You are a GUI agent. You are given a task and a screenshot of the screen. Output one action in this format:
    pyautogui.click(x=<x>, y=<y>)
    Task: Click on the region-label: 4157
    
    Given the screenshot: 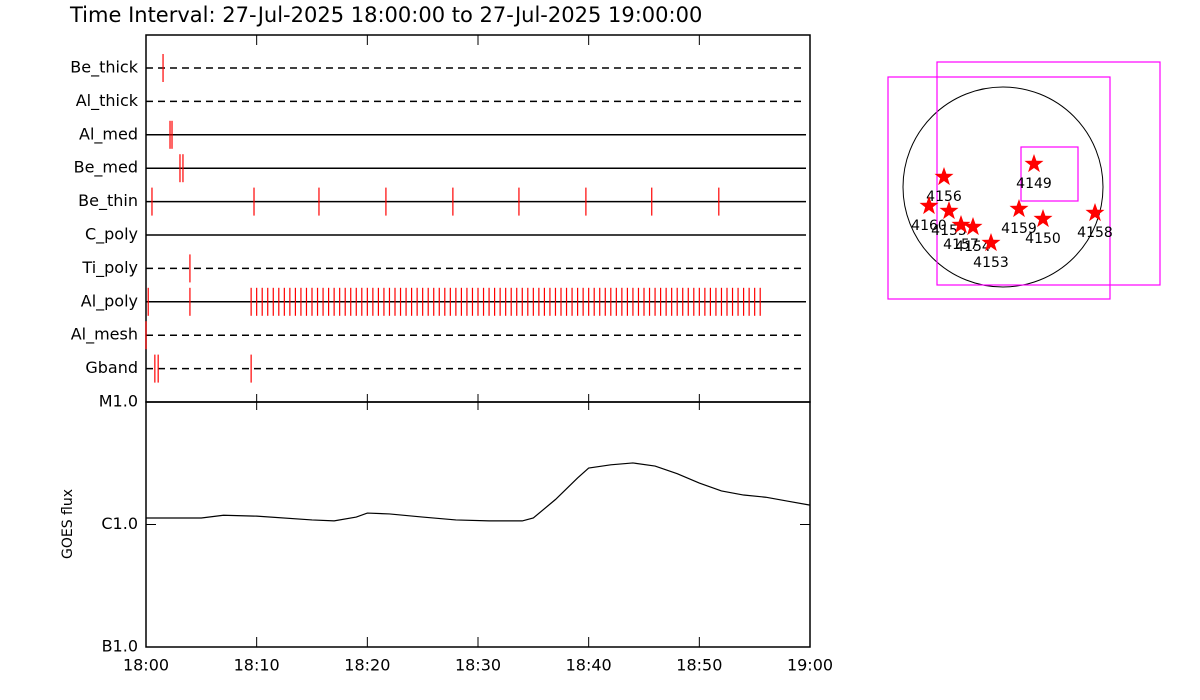 What is the action you would take?
    pyautogui.click(x=961, y=245)
    